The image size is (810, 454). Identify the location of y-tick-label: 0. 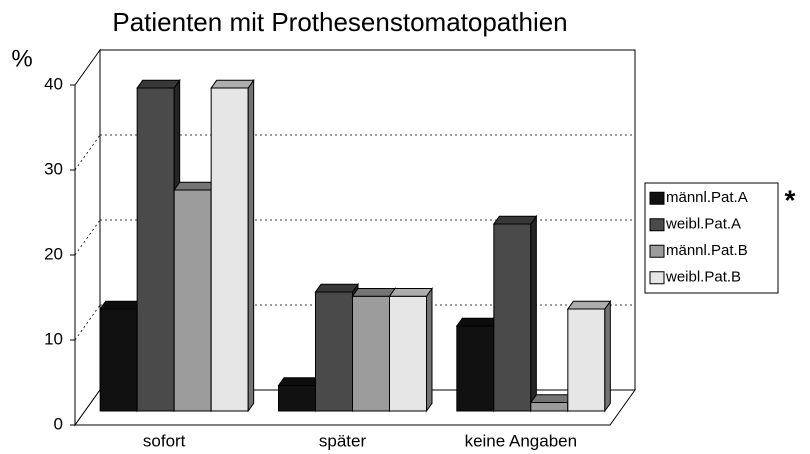
(58, 423).